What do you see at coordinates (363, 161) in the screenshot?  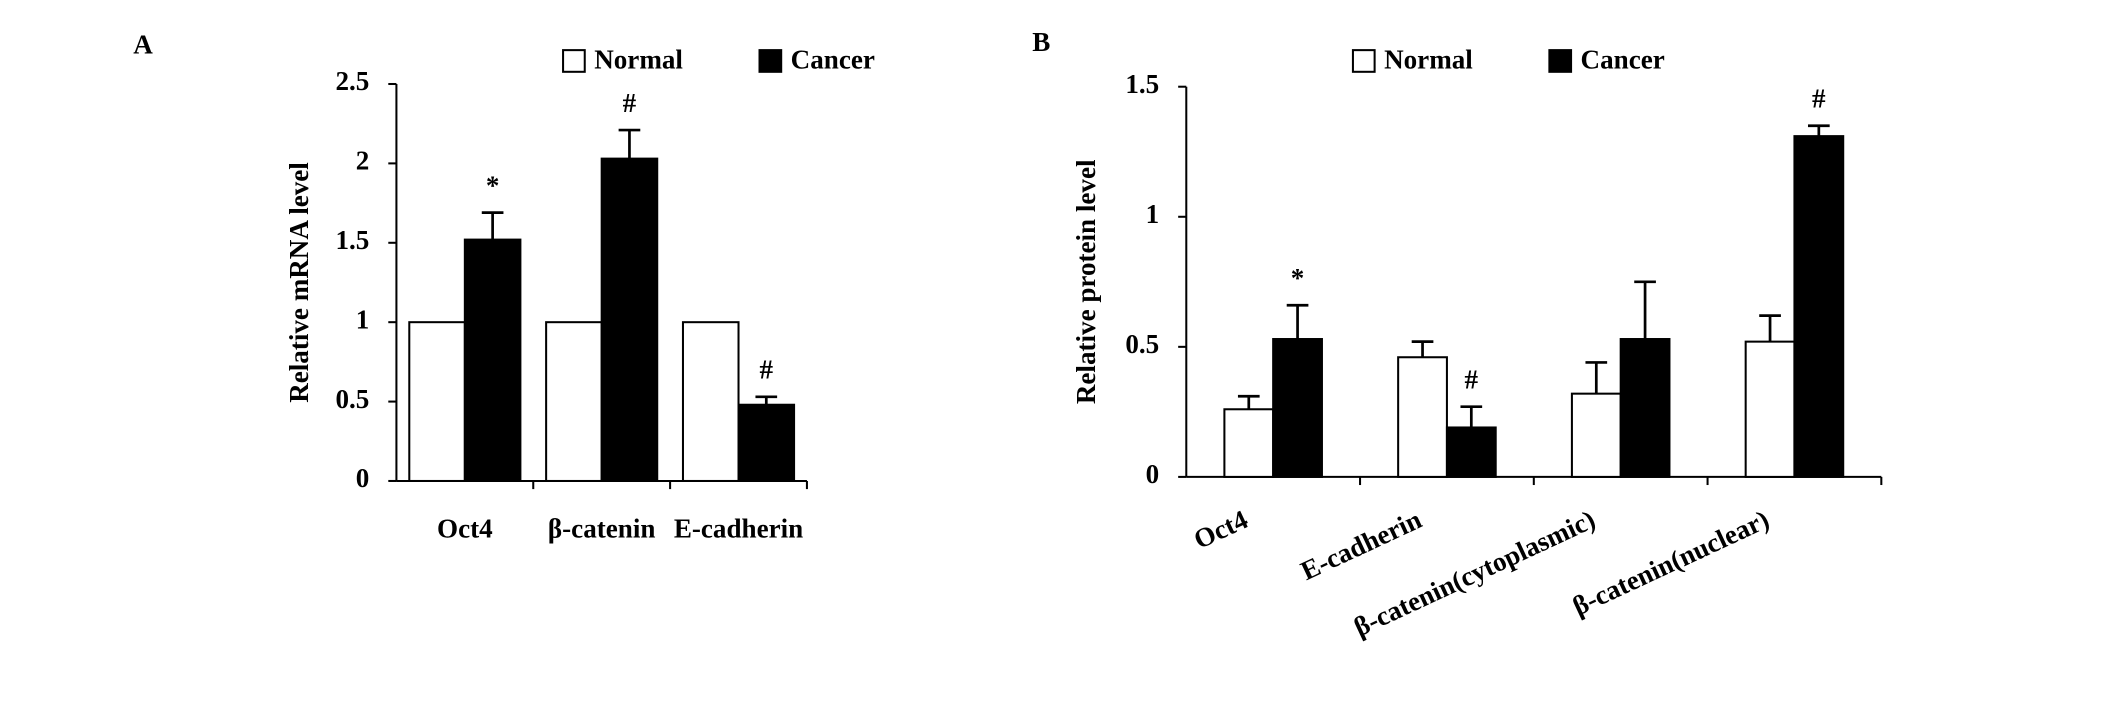 I see `y-tick-label: 2` at bounding box center [363, 161].